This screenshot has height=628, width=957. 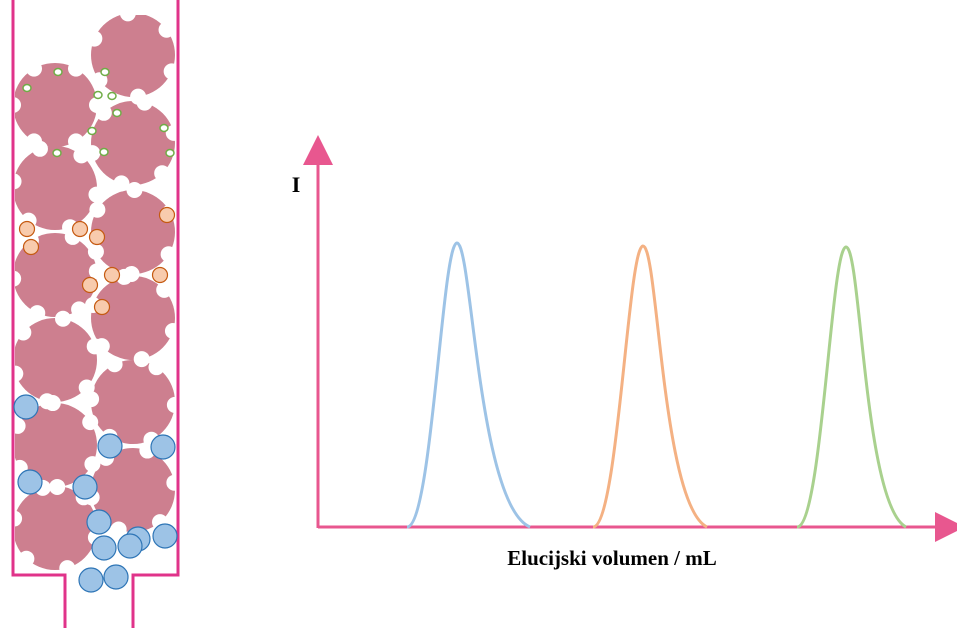 I want to click on peak-orange, so click(x=650, y=386).